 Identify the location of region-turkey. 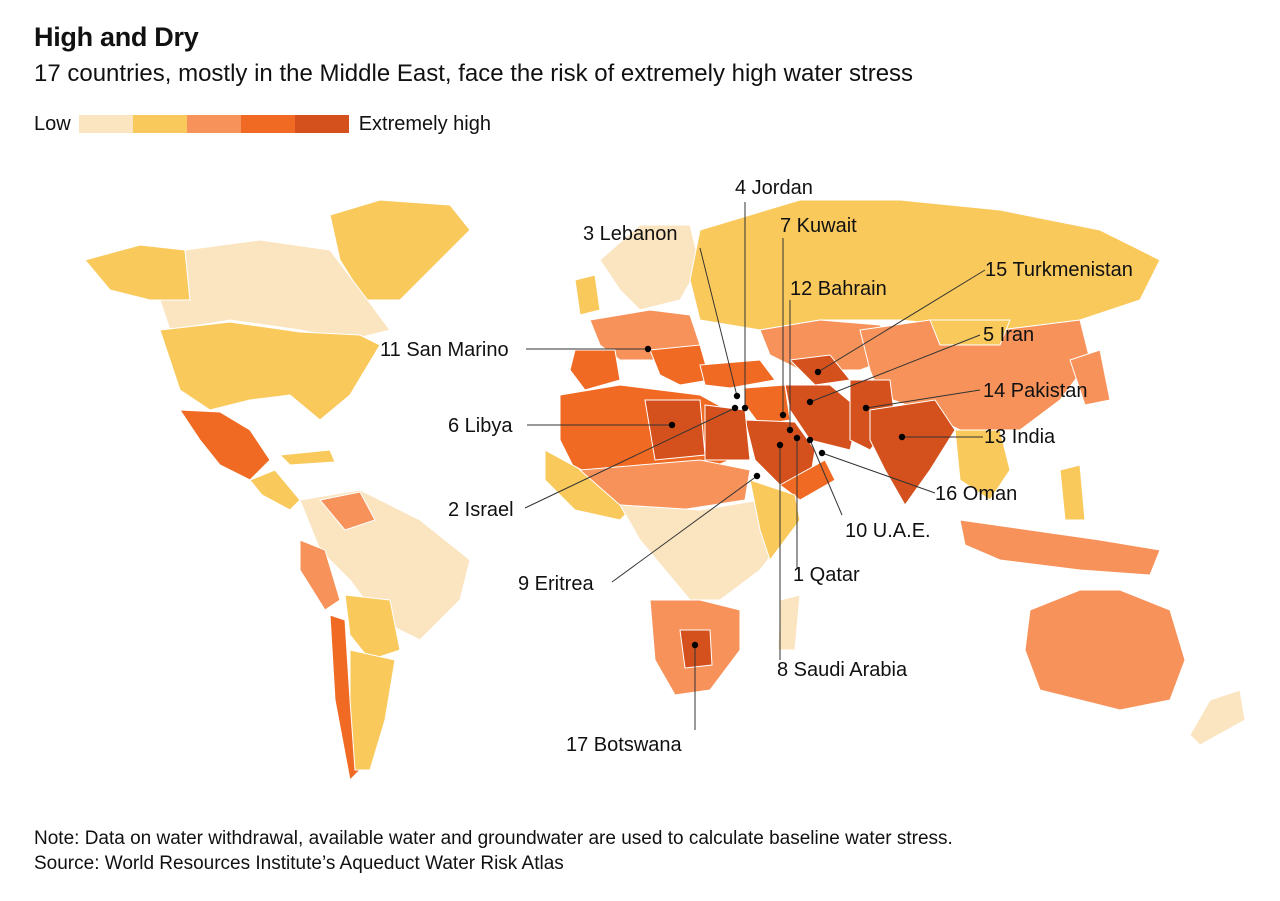
(737, 374).